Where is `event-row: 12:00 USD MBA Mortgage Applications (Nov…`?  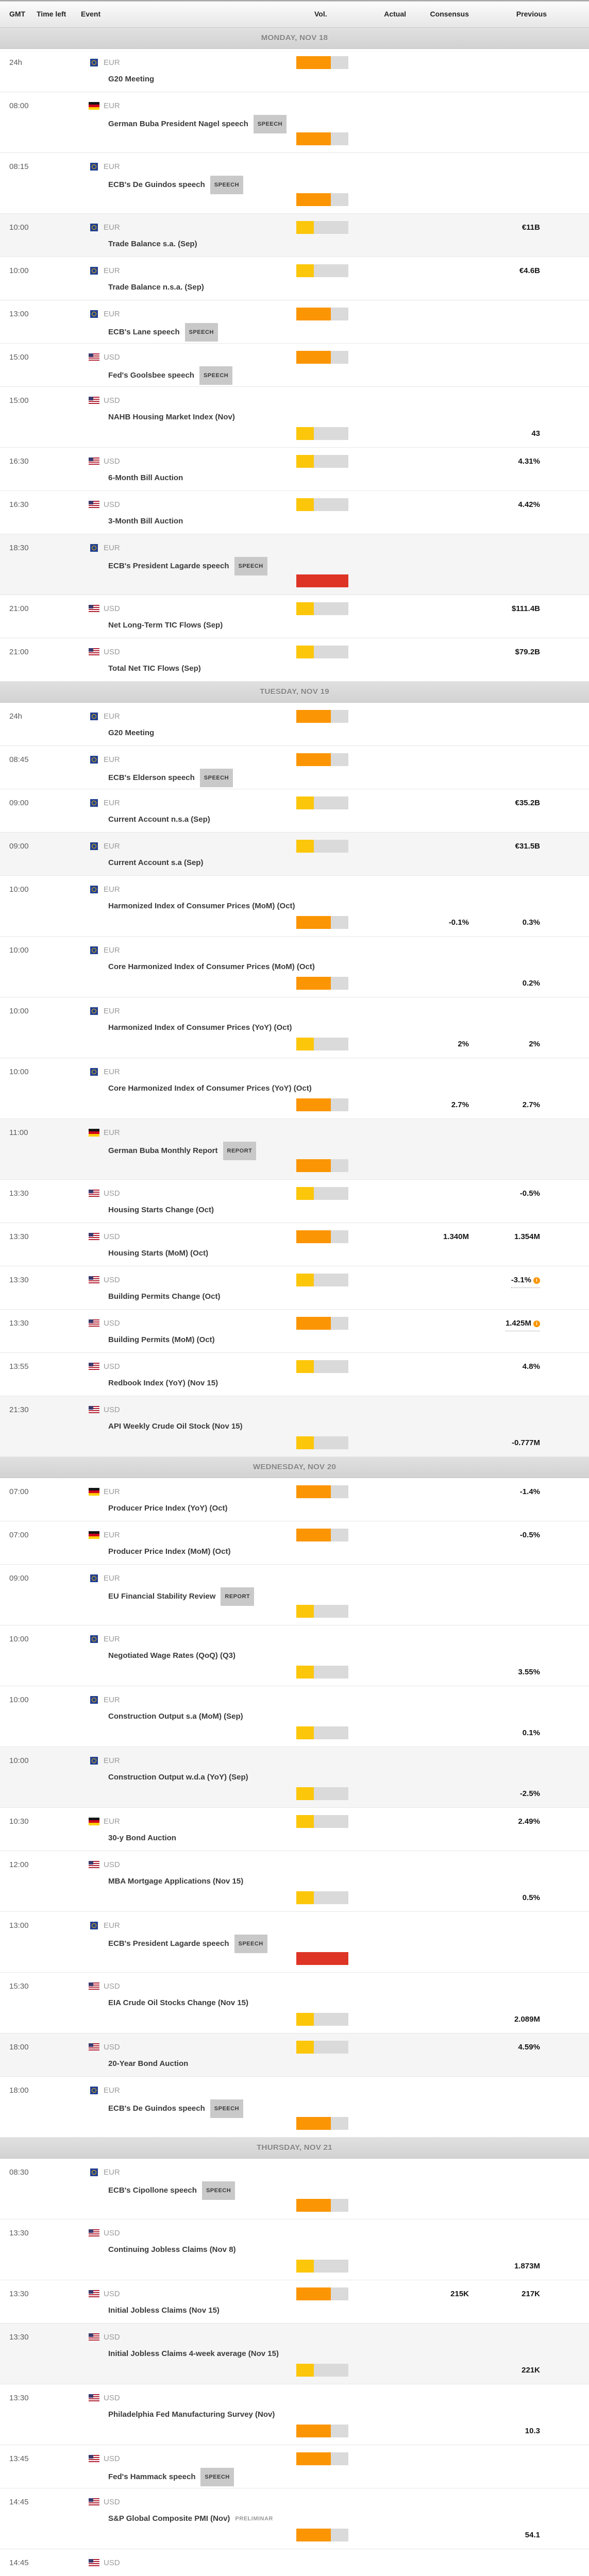
event-row: 12:00 USD MBA Mortgage Applications (Nov… is located at coordinates (294, 1881).